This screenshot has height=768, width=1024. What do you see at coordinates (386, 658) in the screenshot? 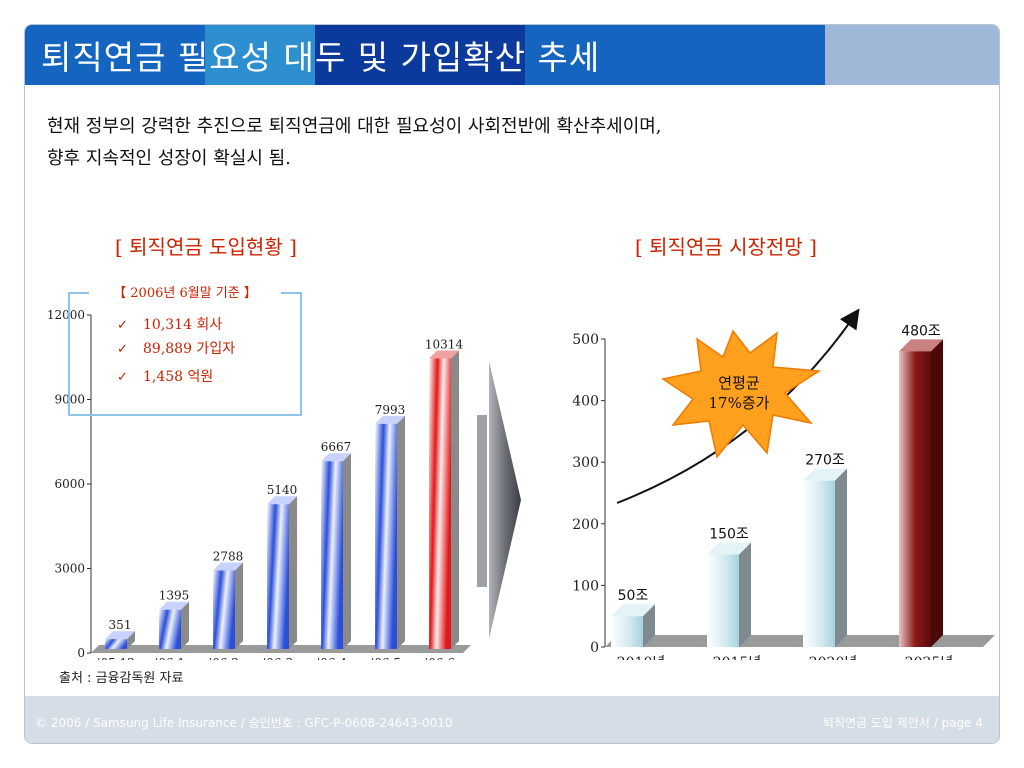
I see `x-tick-label: '06.5` at bounding box center [386, 658].